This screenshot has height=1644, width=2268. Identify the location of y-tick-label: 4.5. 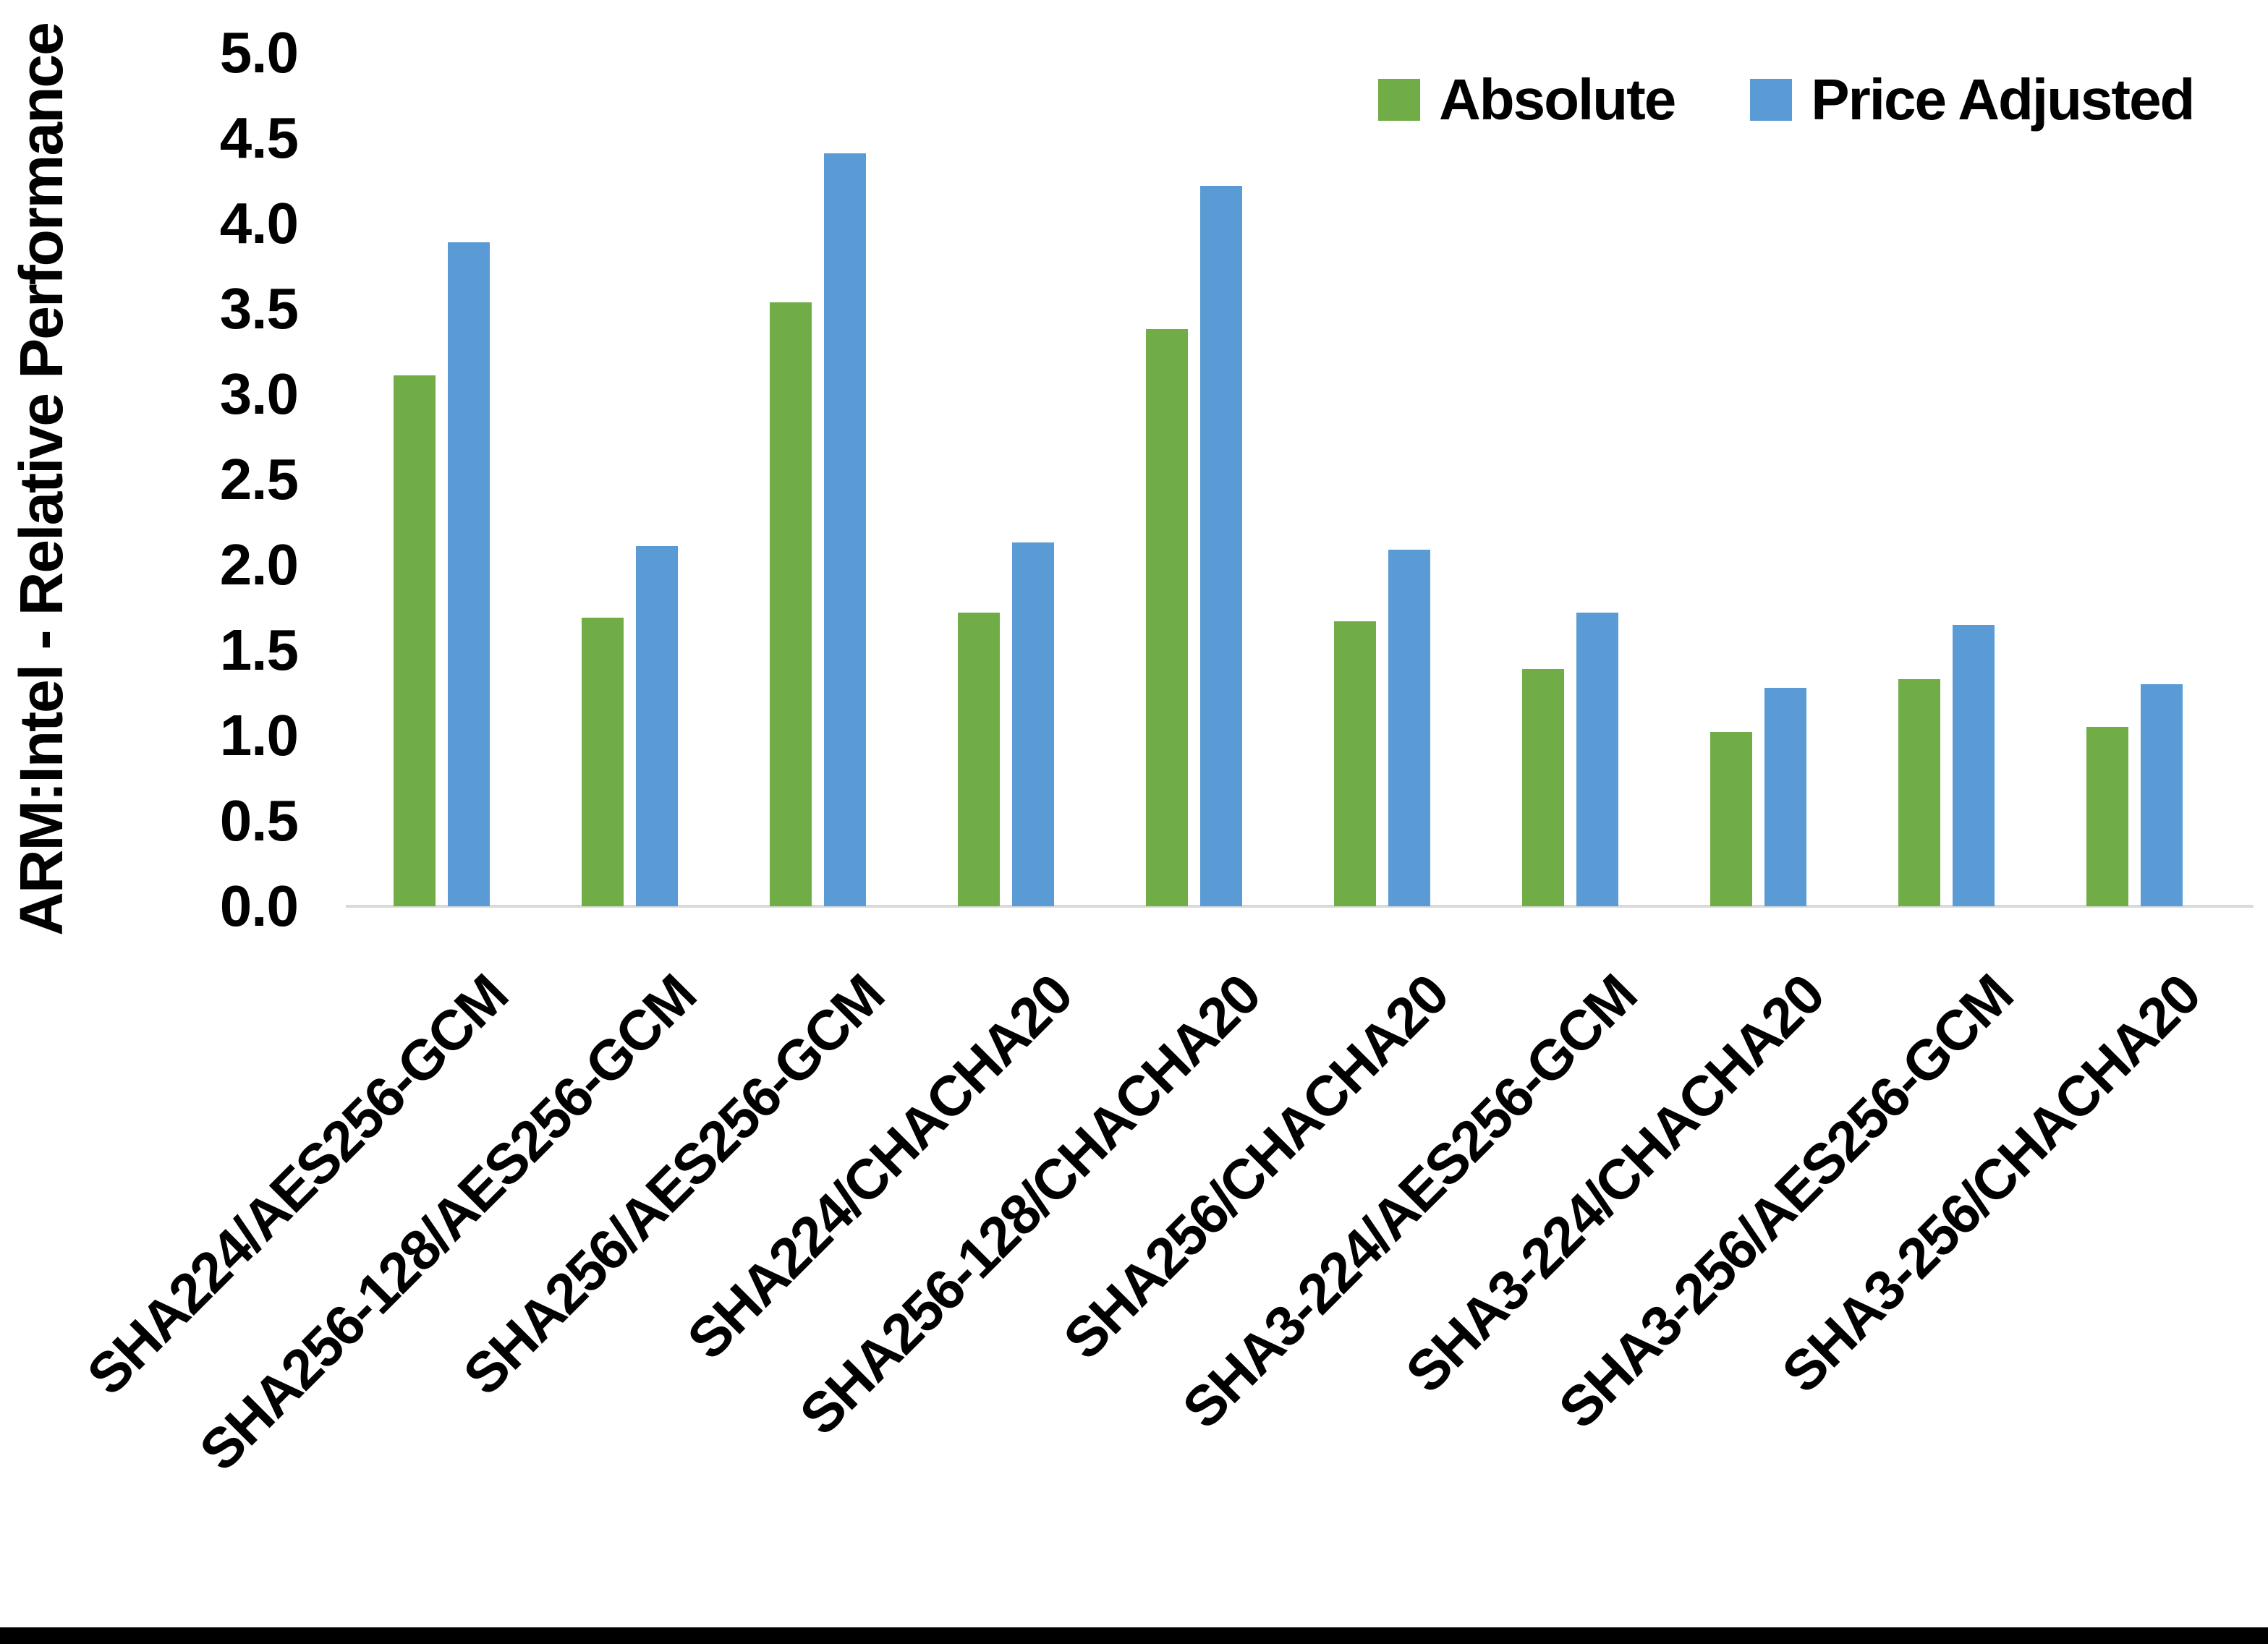
(259, 138).